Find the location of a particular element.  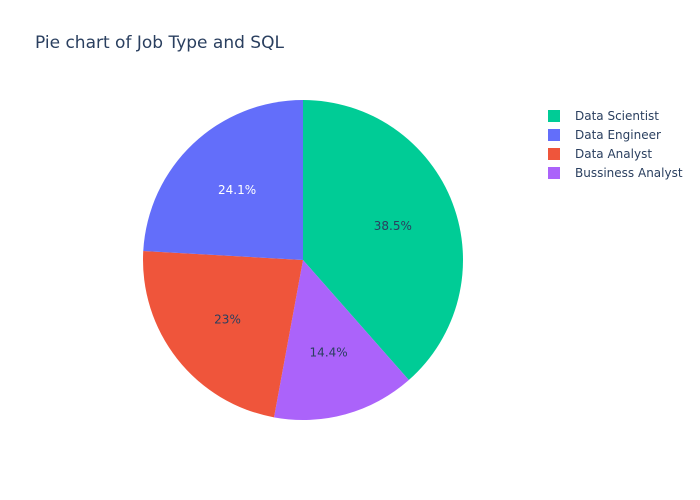

pie-slice-labels: 38.5% 14.4% 23% 24.1% is located at coordinates (313, 271).